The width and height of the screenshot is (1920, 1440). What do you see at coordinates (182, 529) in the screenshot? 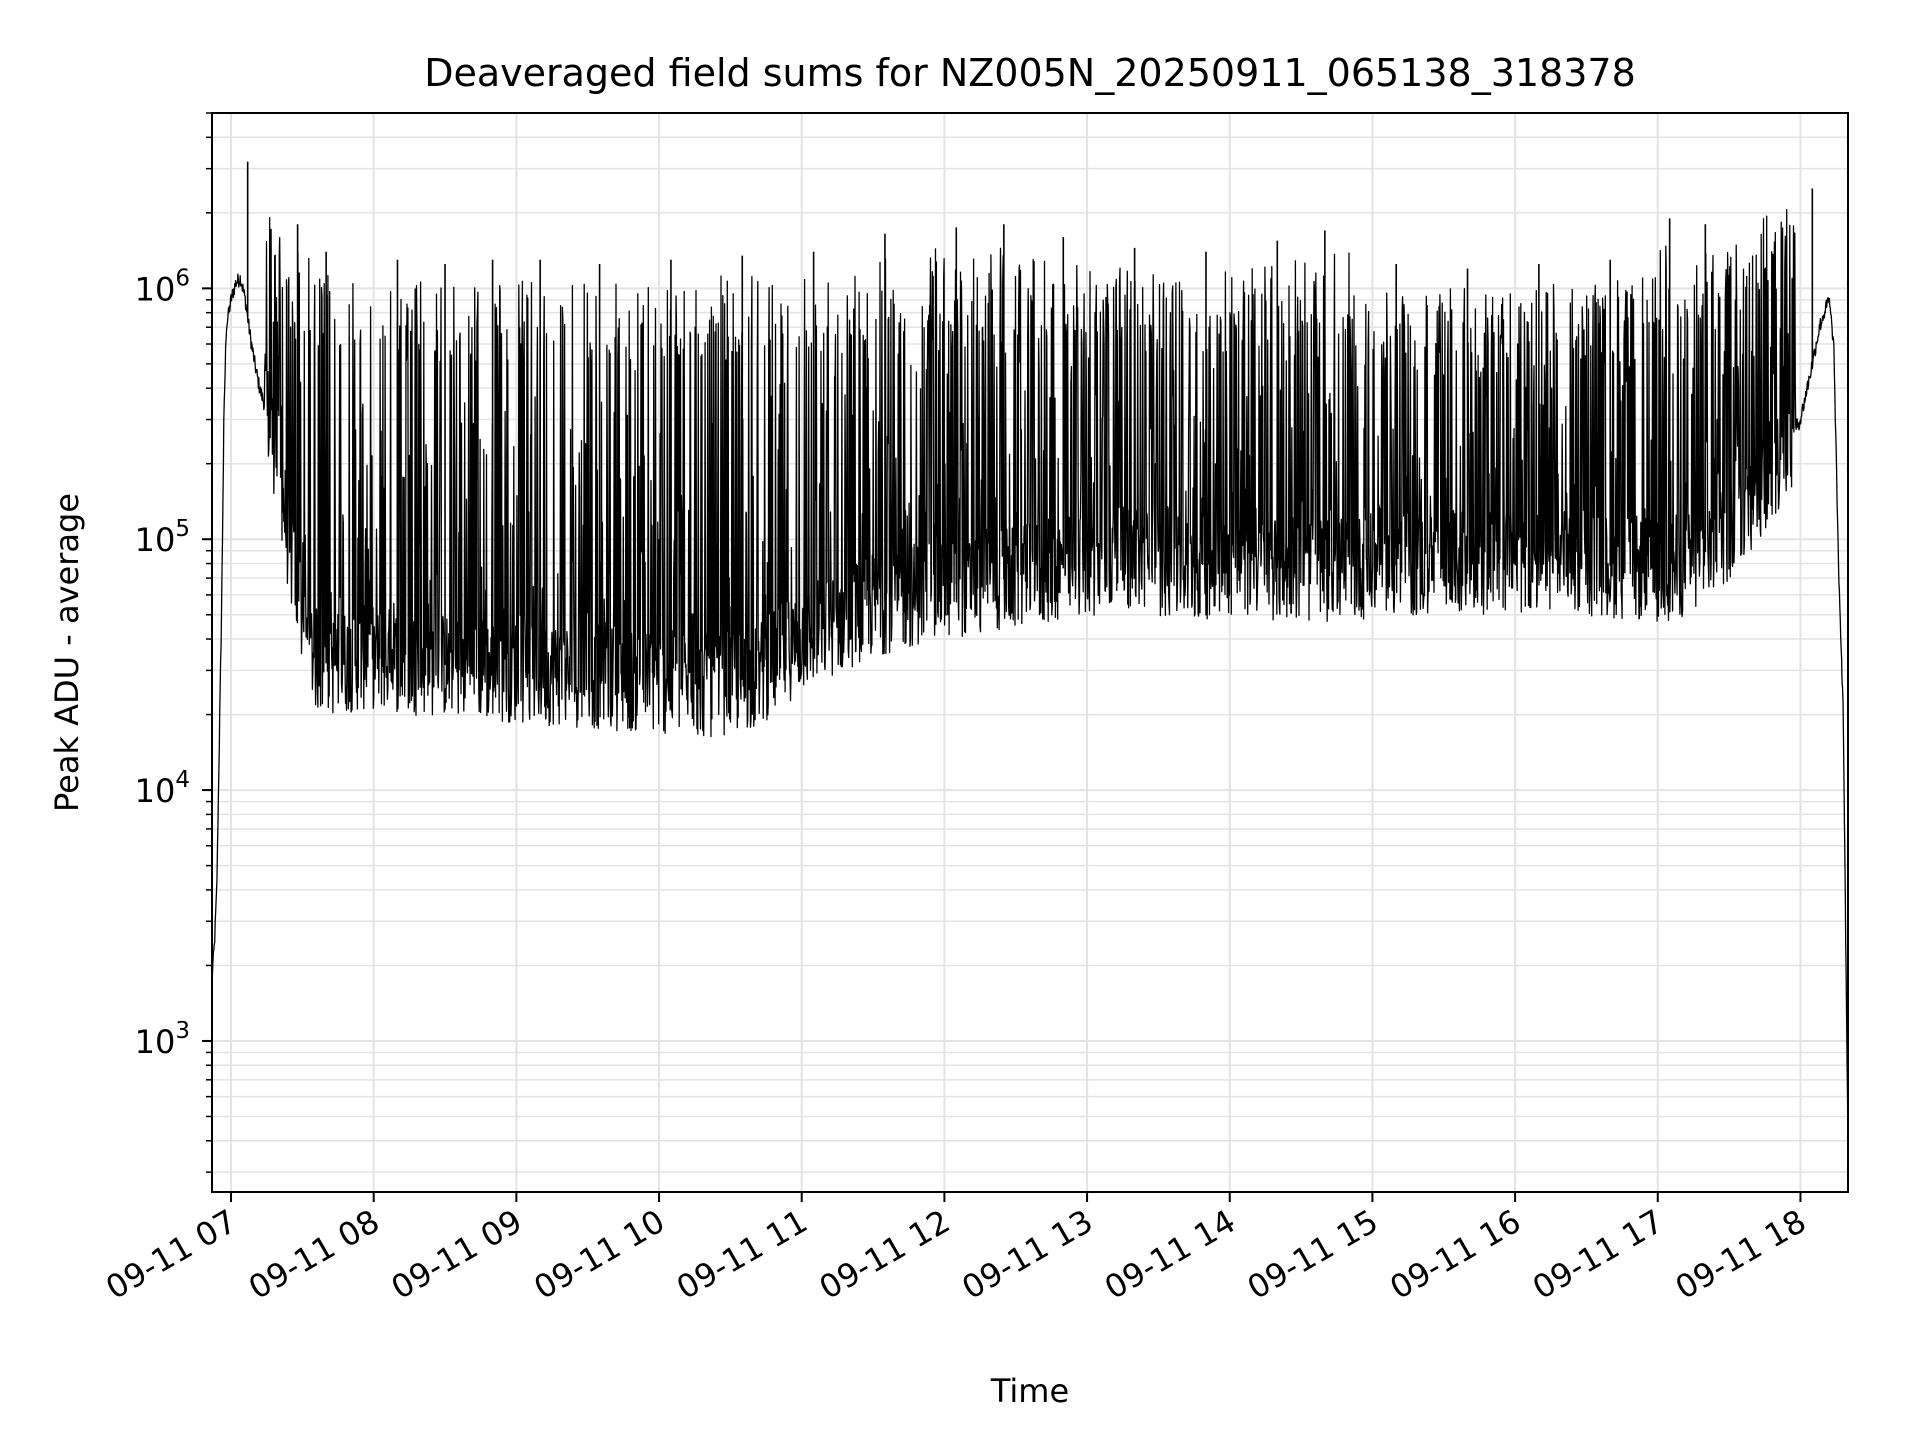
I see `y-tick-label-exponent: 5` at bounding box center [182, 529].